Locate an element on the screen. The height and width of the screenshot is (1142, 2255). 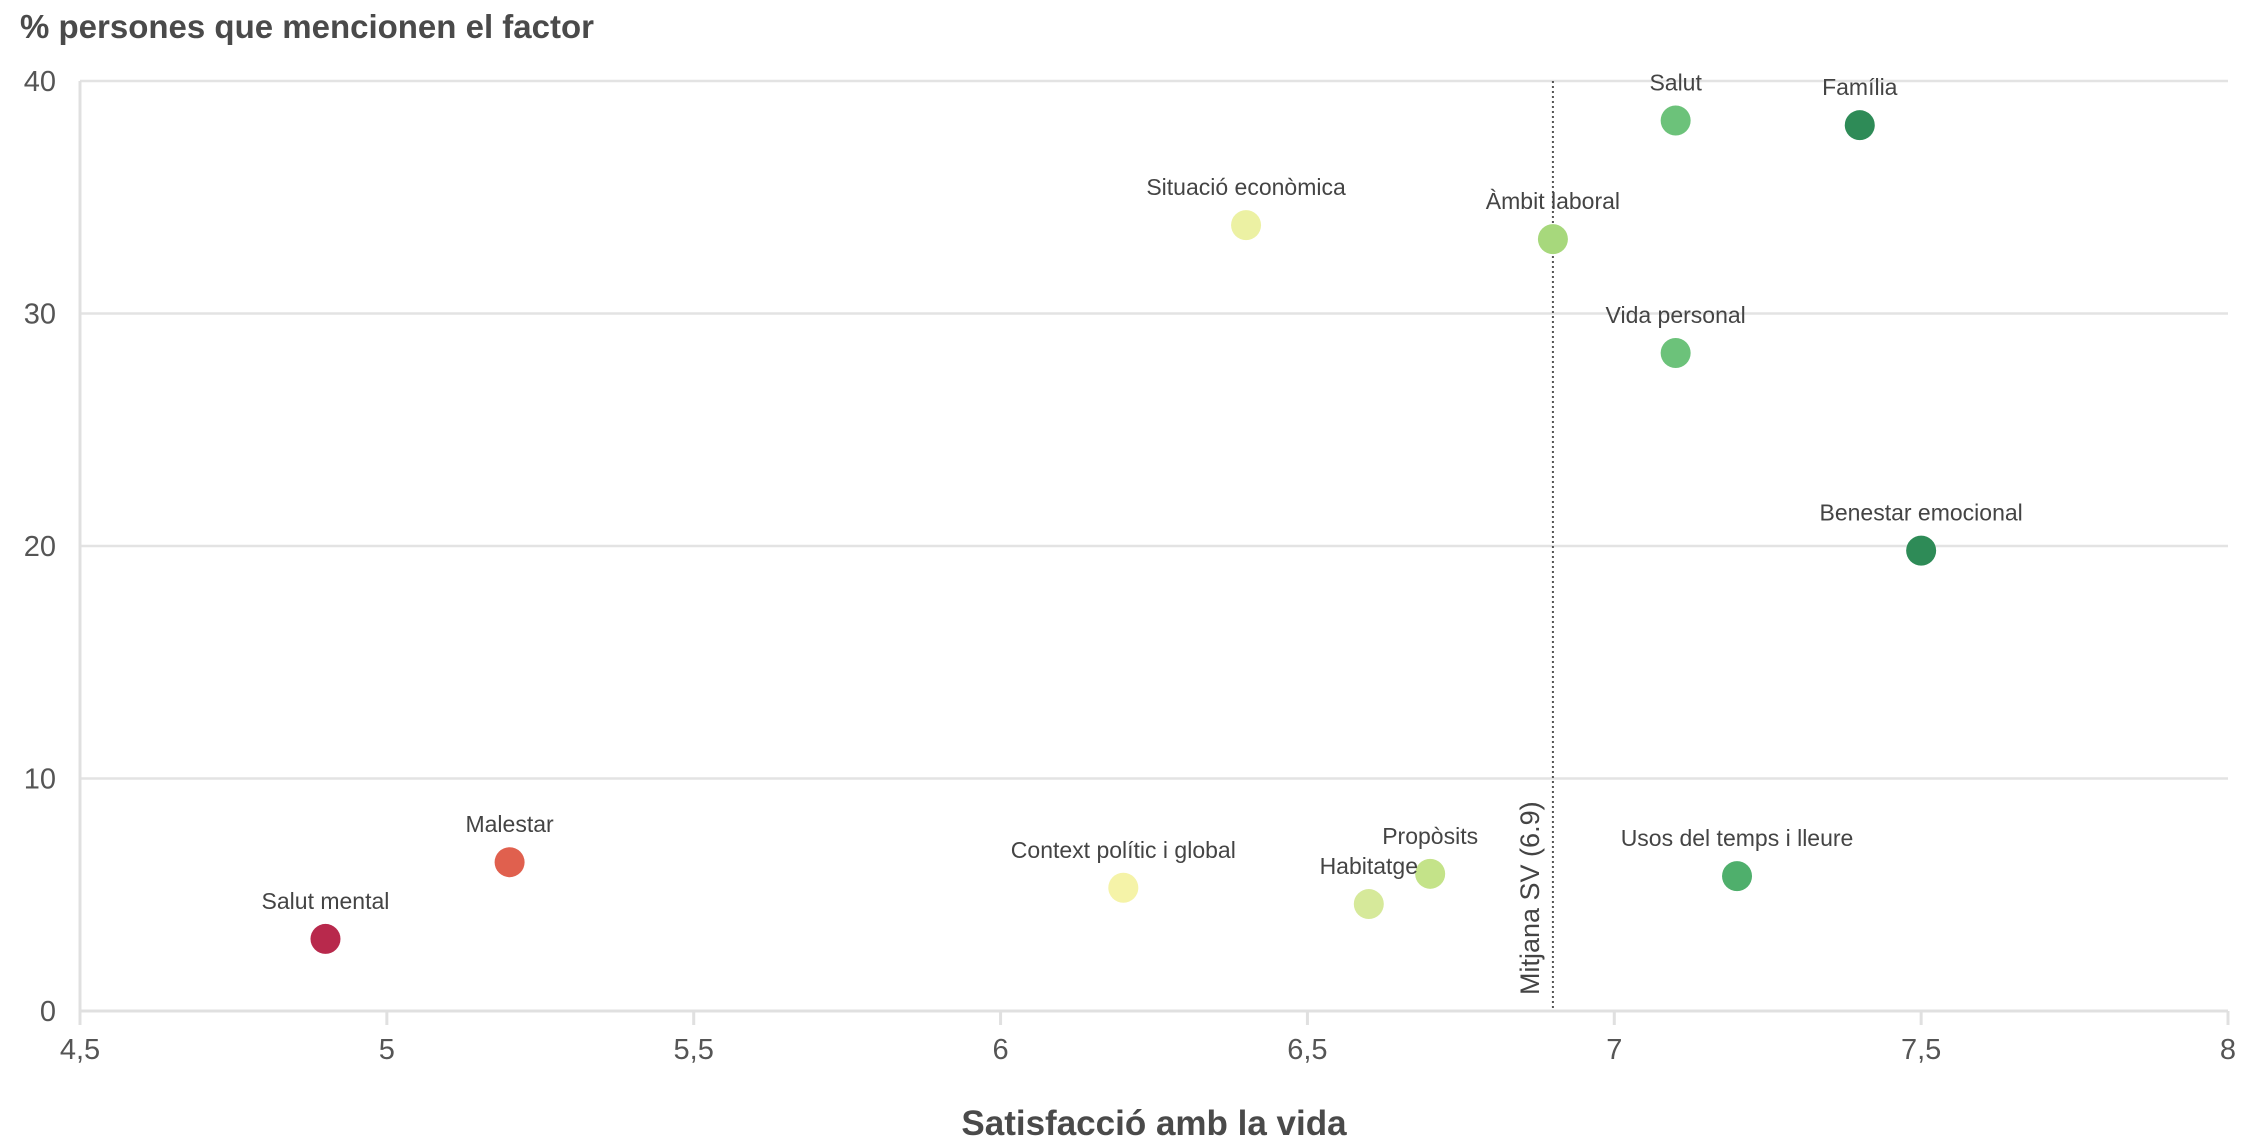
y-tick-label: 20 is located at coordinates (40, 547).